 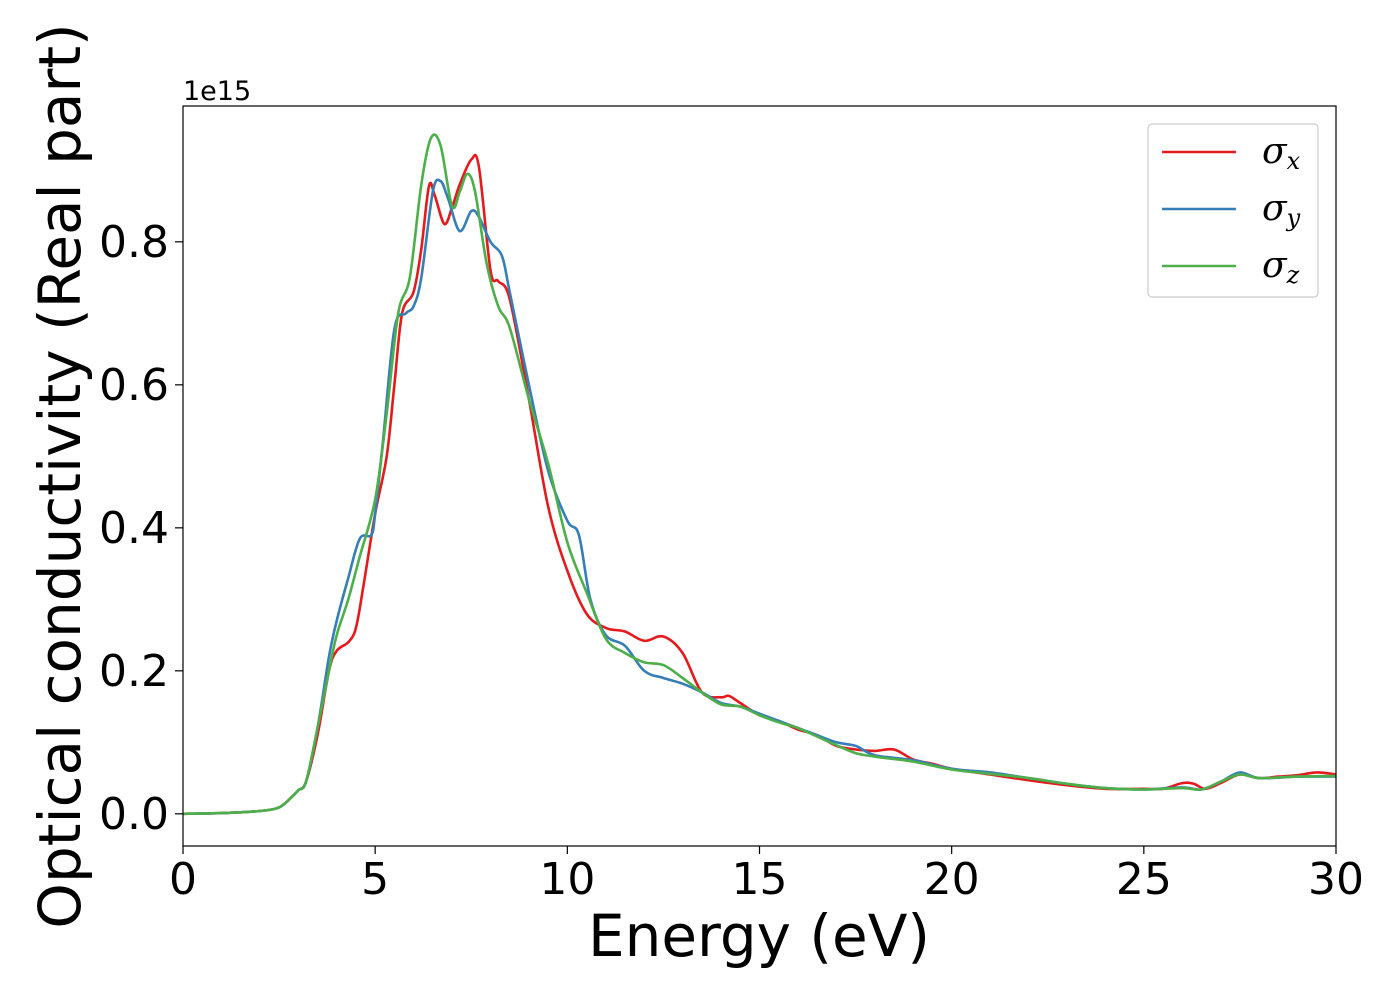 What do you see at coordinates (567, 879) in the screenshot?
I see `x-tick-label: 10` at bounding box center [567, 879].